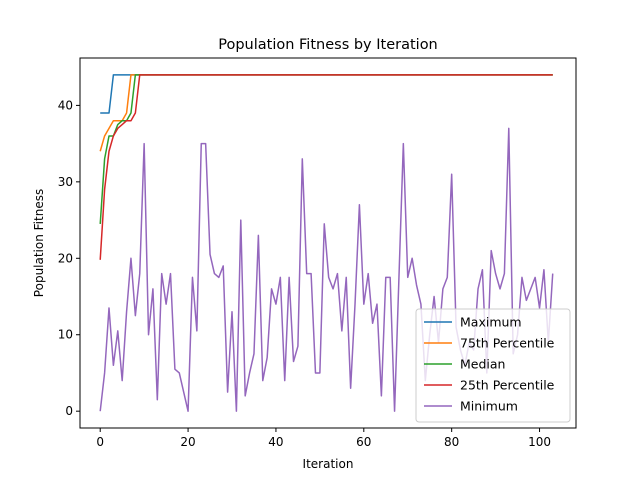 This screenshot has width=640, height=480. Describe the element at coordinates (100, 442) in the screenshot. I see `x-tick-label: 0` at that location.